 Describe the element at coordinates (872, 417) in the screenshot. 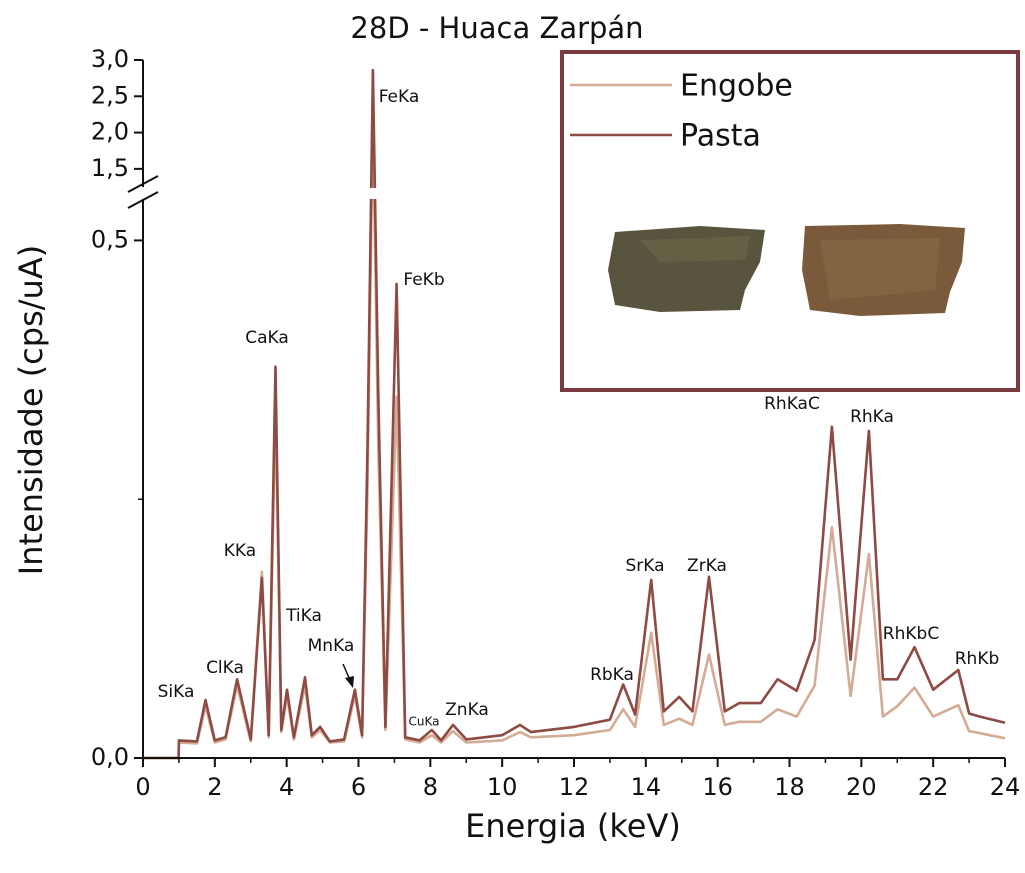

I see `peak-label: RhKa` at that location.